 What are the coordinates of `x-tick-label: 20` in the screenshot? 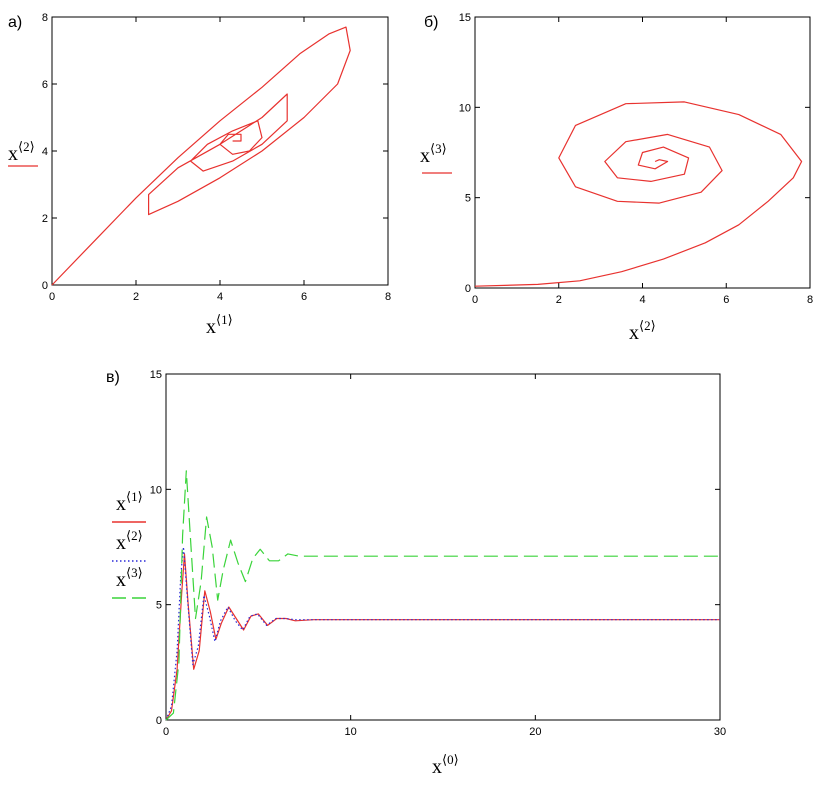 It's located at (535, 732).